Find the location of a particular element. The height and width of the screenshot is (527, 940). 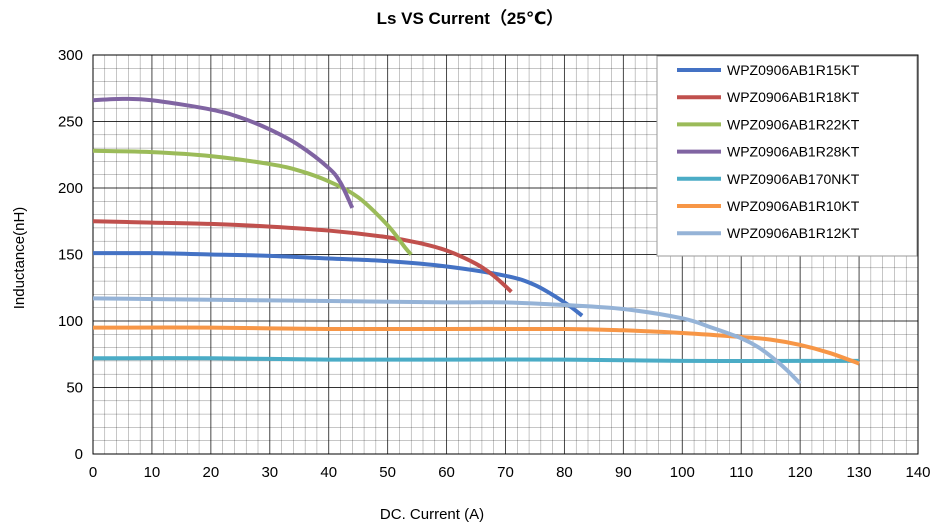

series-line-wpz0906ab1r15kt is located at coordinates (338, 284).